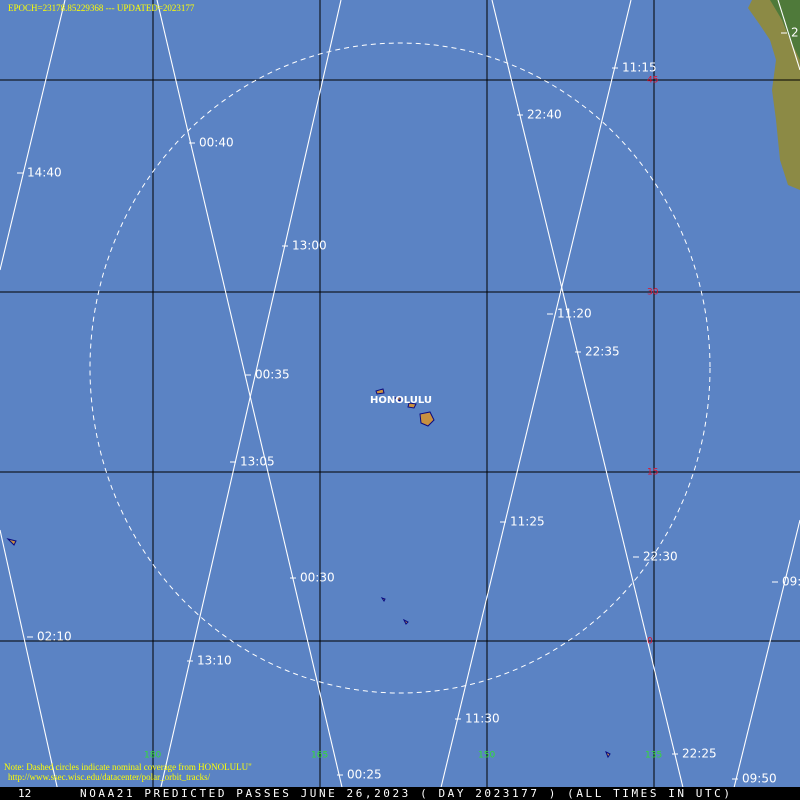 The image size is (800, 800). Describe the element at coordinates (652, 81) in the screenshot. I see `lat-label: 45` at that location.